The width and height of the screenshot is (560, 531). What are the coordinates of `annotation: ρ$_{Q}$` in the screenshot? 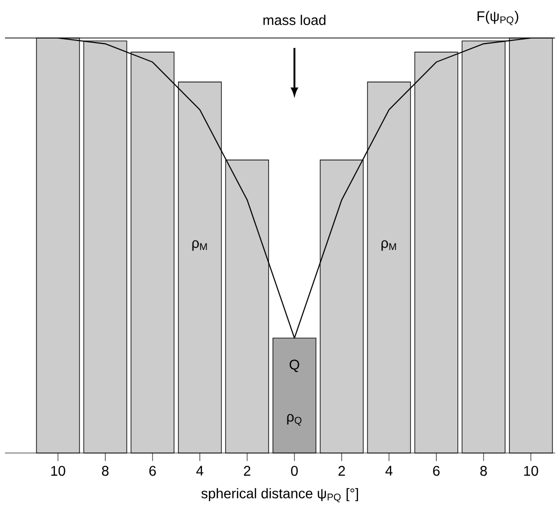 It's located at (294, 420).